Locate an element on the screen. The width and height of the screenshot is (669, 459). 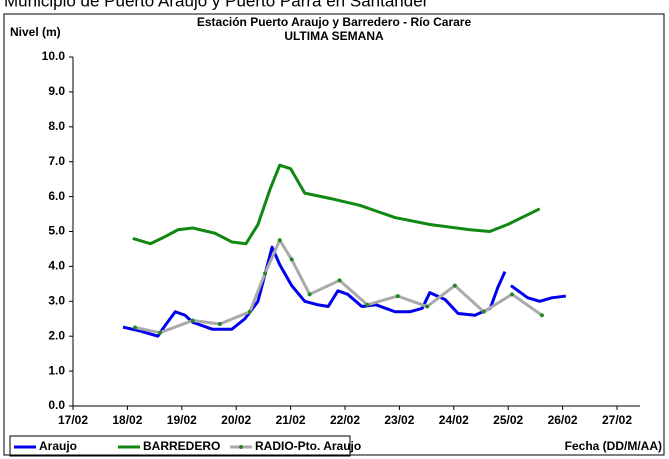
legend-label: Araujo is located at coordinates (58, 446).